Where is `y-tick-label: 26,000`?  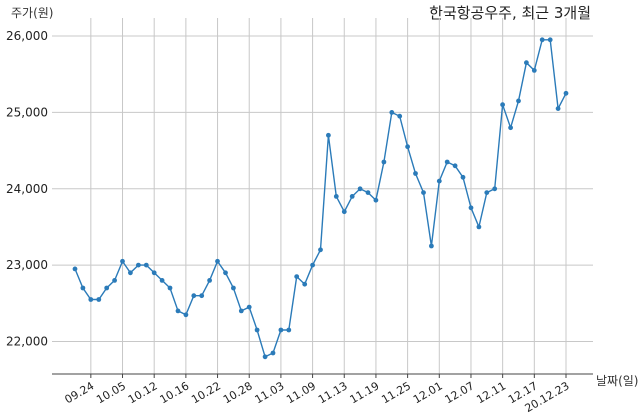
y-tick-label: 26,000 is located at coordinates (27, 36).